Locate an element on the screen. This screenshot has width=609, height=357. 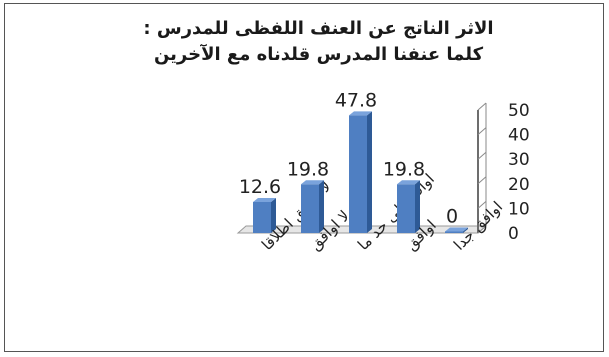
y-tick-label: 20 is located at coordinates (519, 185).